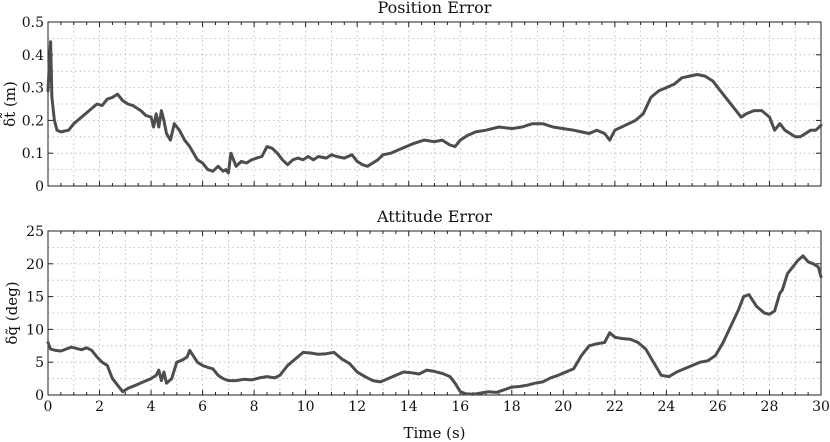 The height and width of the screenshot is (442, 830). What do you see at coordinates (718, 407) in the screenshot?
I see `attitude-error-x-tick-label: 26` at bounding box center [718, 407].